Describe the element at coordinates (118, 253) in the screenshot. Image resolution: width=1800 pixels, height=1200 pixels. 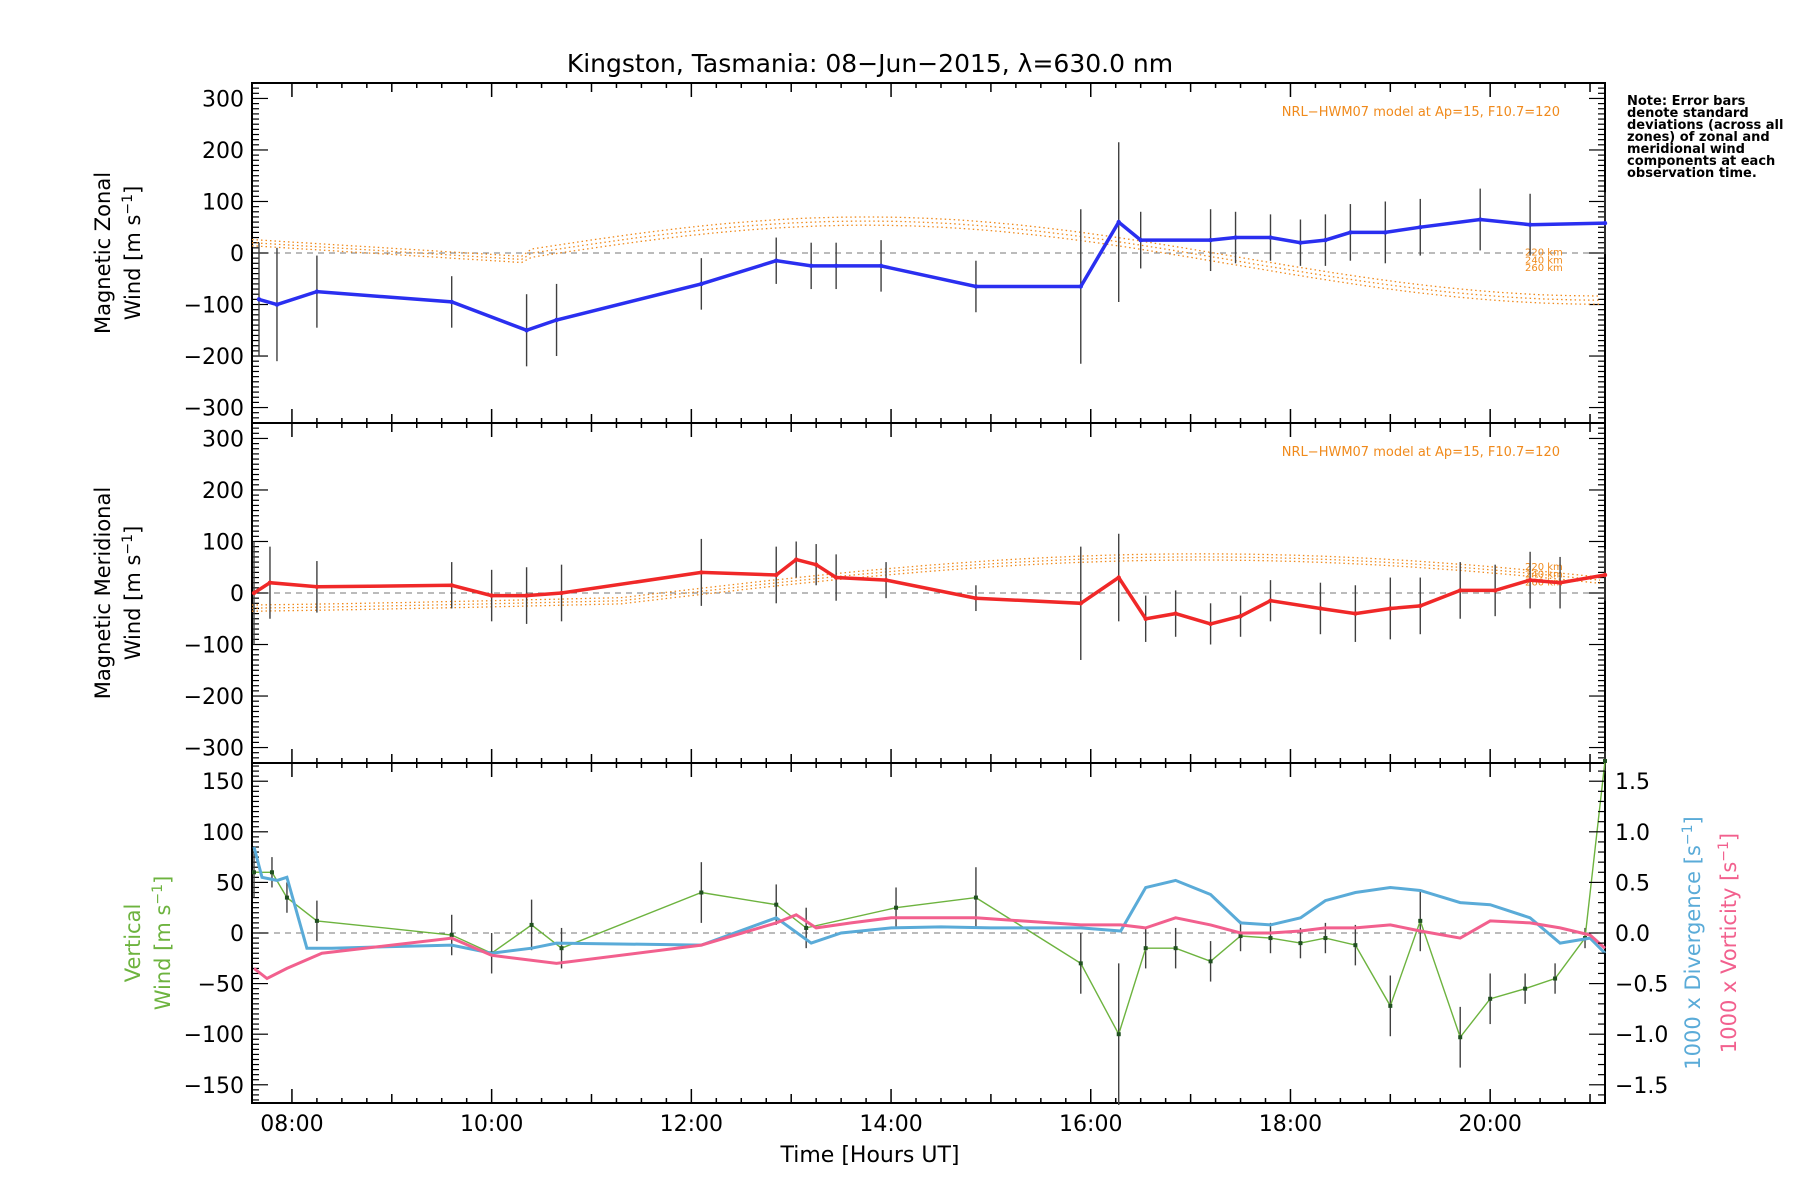
I see `zonal-ylabel: Magnetic Zonal Wind [m s−1]` at that location.